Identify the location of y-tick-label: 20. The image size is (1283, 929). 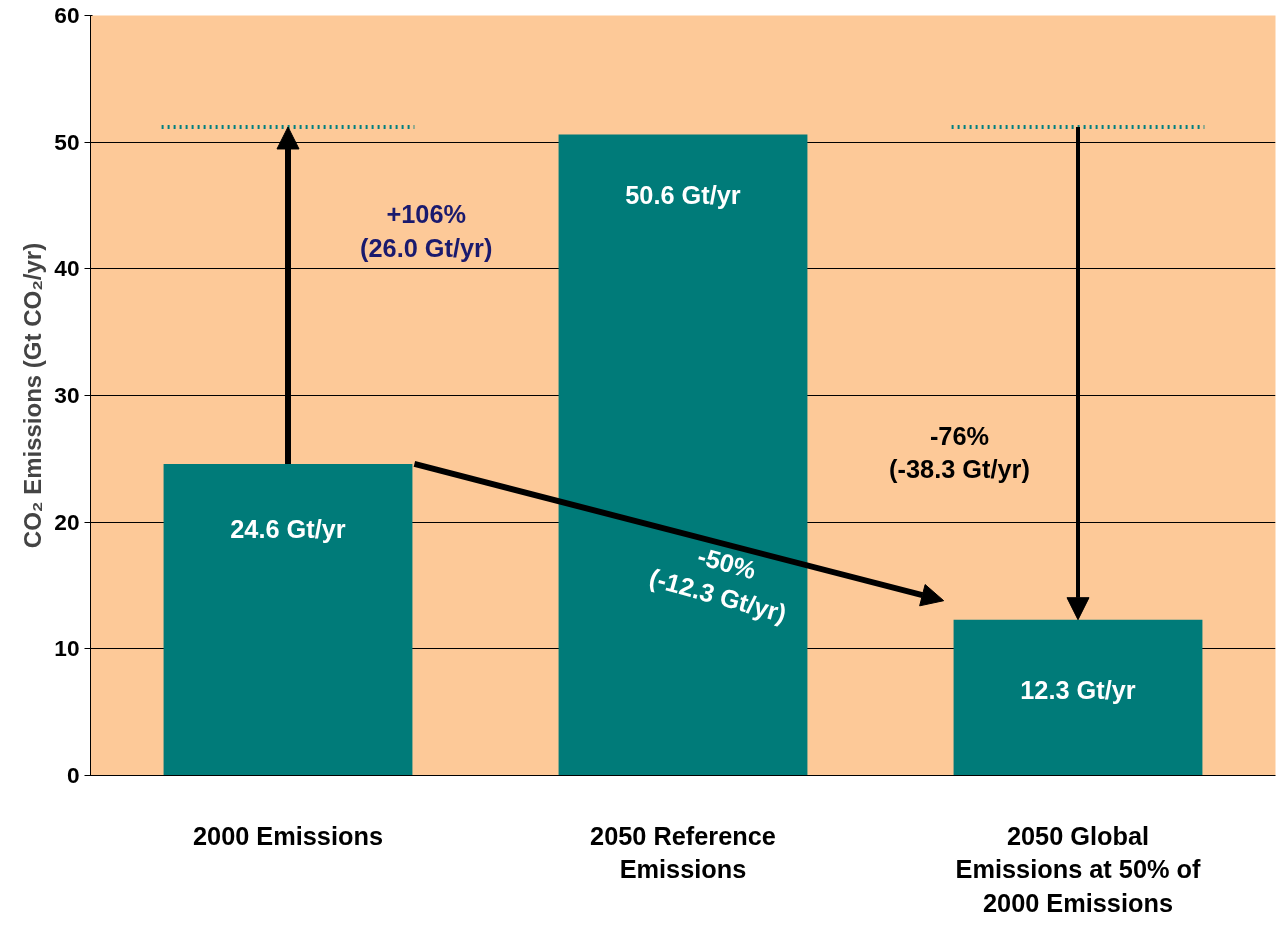
(67, 521).